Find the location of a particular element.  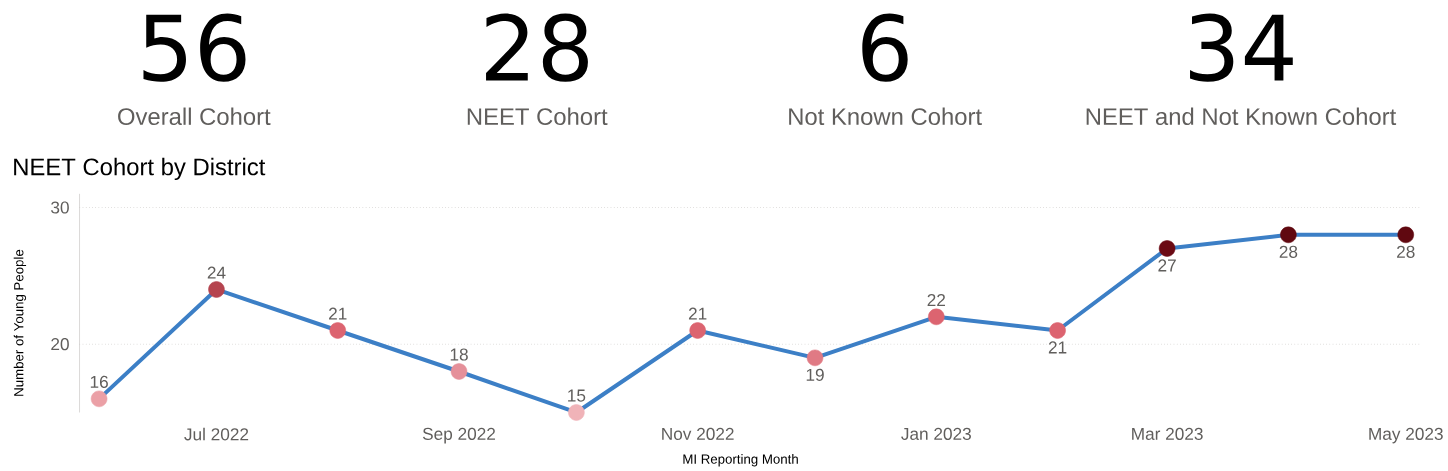

x-tick-label: Jul 2022 is located at coordinates (216, 434).